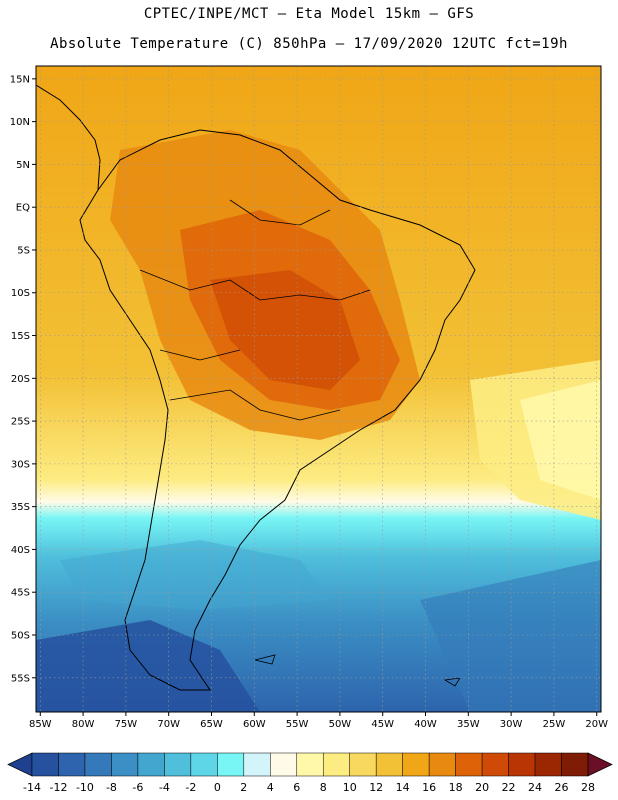 This screenshot has height=800, width=618. Describe the element at coordinates (168, 724) in the screenshot. I see `lon-label: 70W` at that location.